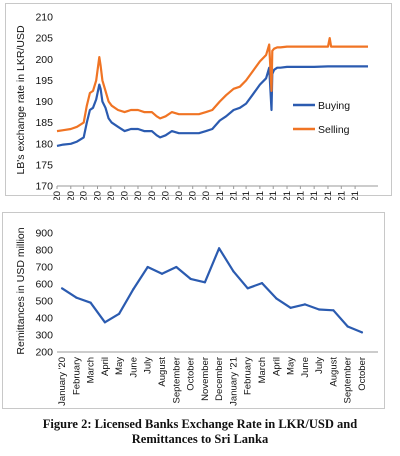 The width and height of the screenshot is (400, 456). I want to click on chart2-y-tick-label: 500, so click(44, 302).